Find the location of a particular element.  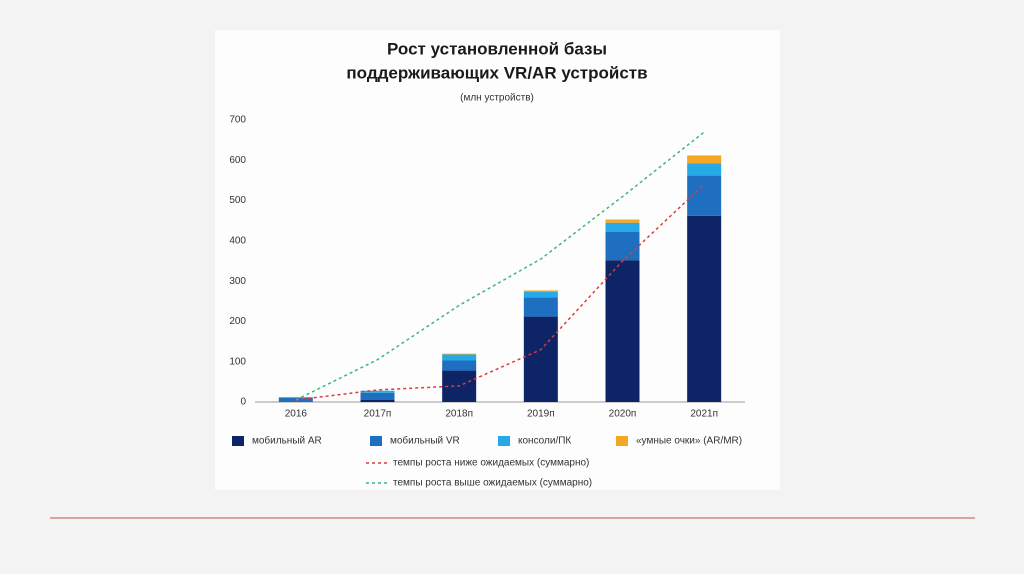

x-tick-label: 2019п is located at coordinates (541, 414).